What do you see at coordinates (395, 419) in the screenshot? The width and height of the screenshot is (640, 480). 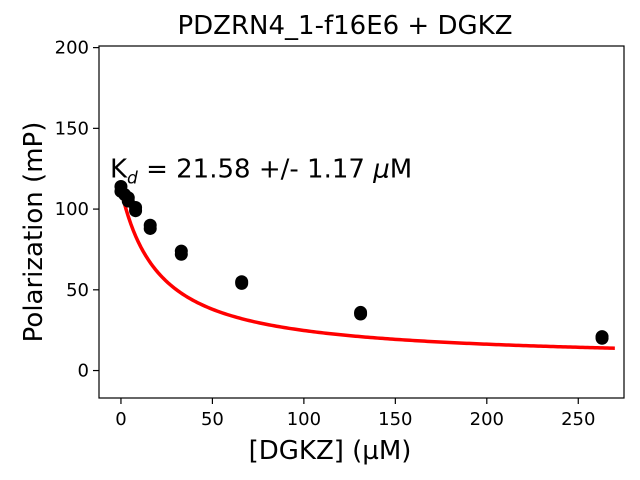 I see `x-tick-label: 150` at bounding box center [395, 419].